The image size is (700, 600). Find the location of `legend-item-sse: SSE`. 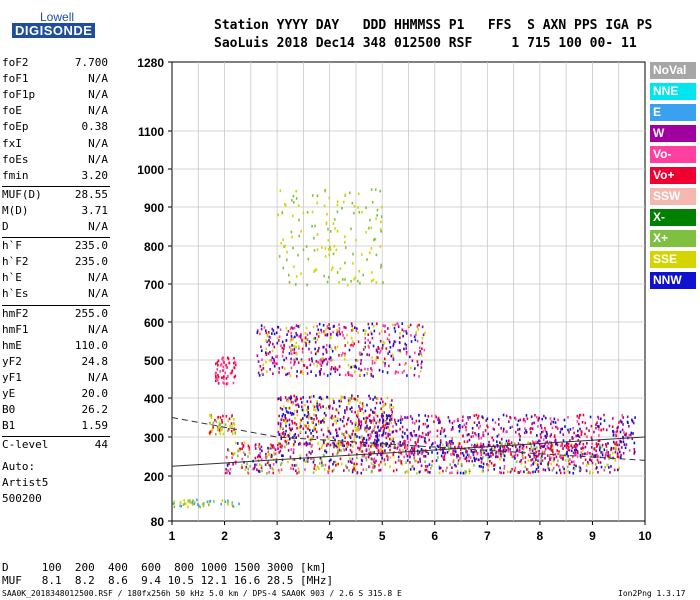

legend-item-sse: SSE is located at coordinates (673, 259).